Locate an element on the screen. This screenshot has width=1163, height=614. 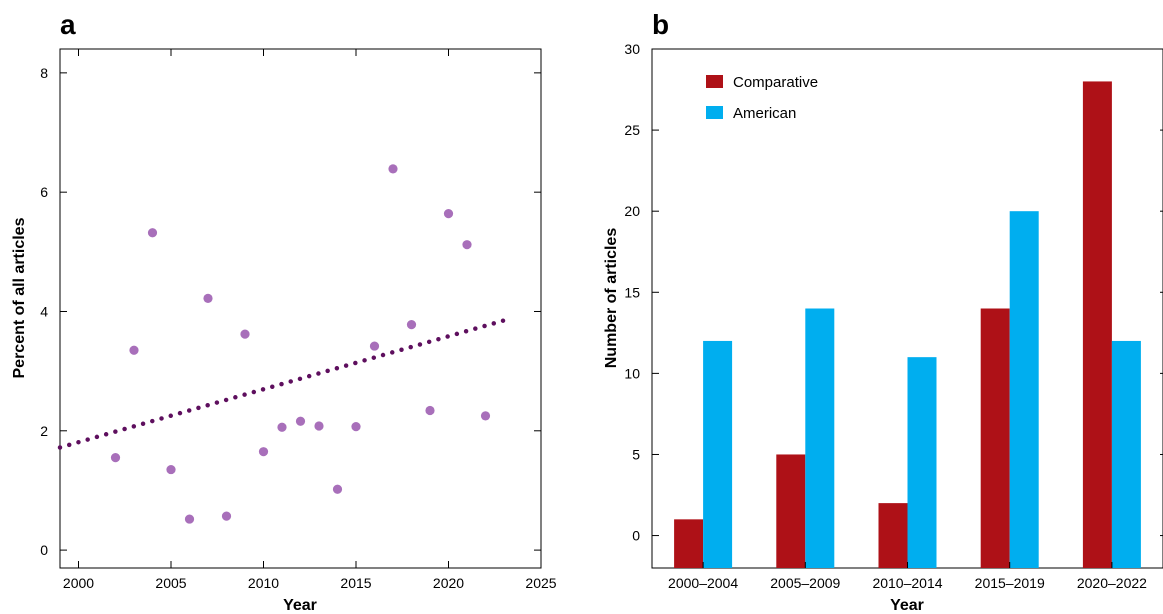
trendline is located at coordinates (282, 384).